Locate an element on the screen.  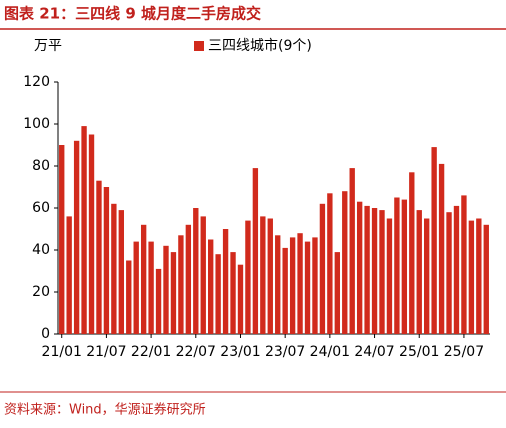
legend-label: 三四线城市(9个) is located at coordinates (260, 45).